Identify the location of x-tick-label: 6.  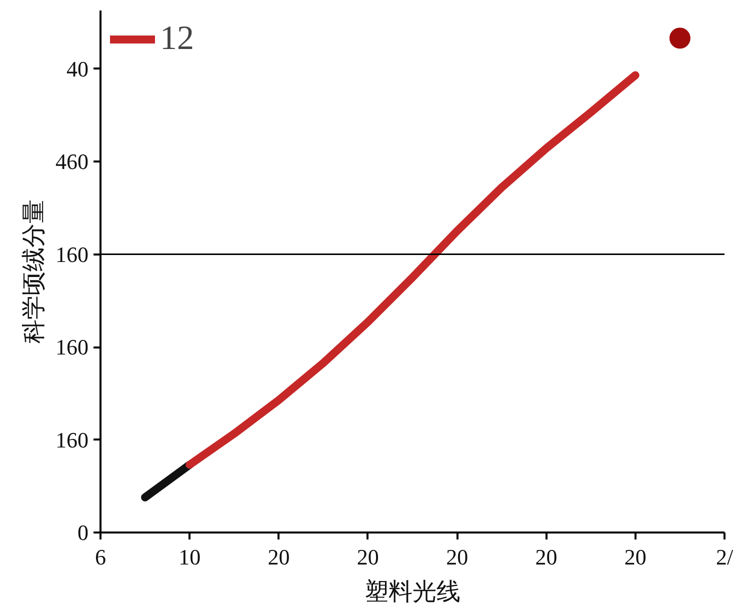
(100, 557).